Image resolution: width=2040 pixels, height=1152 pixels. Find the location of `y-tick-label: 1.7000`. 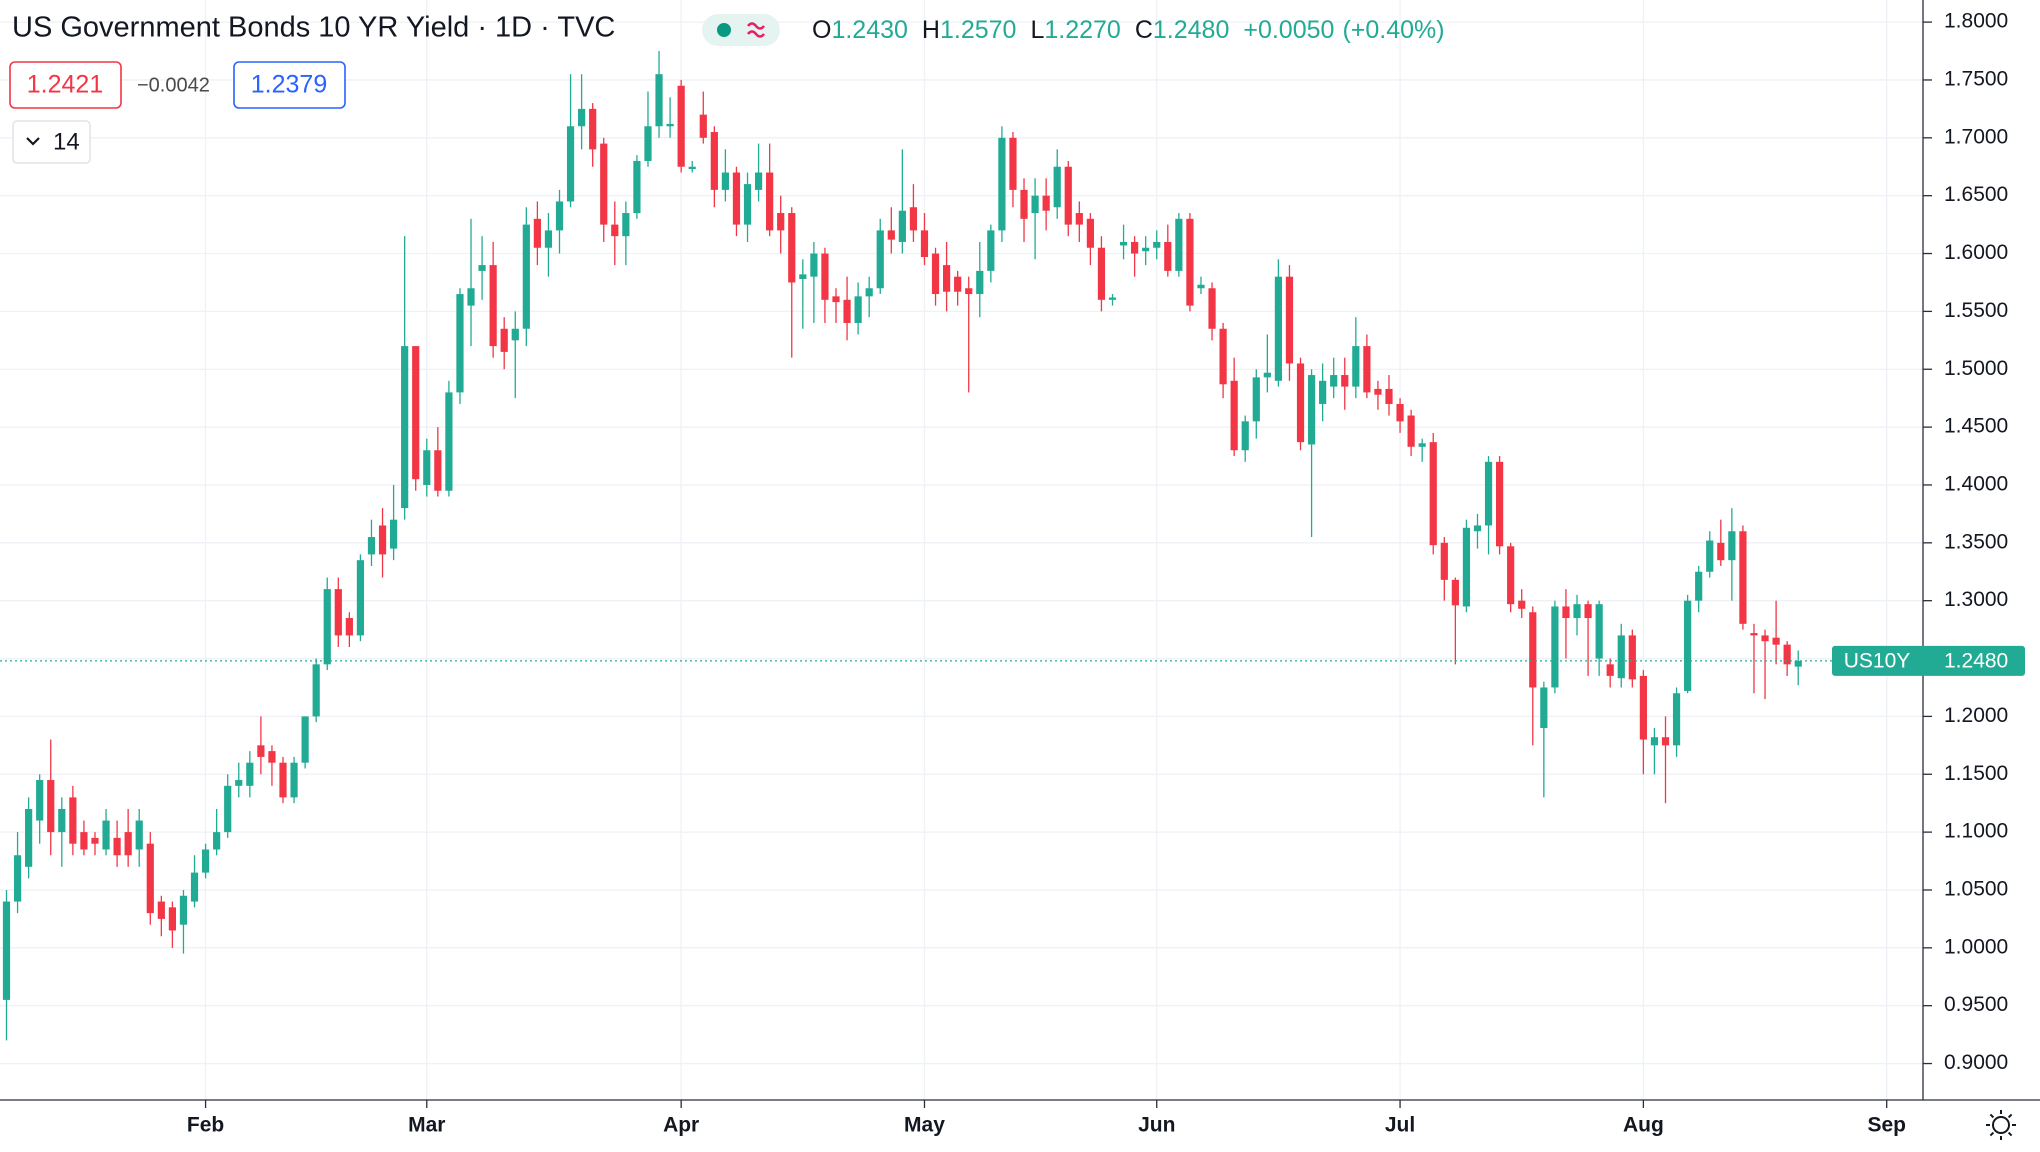

y-tick-label: 1.7000 is located at coordinates (1976, 136).